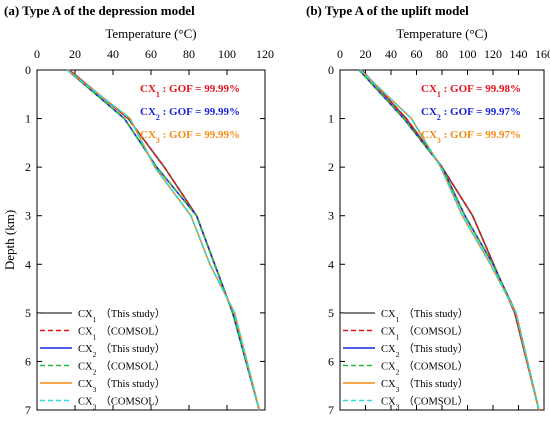 This screenshot has width=550, height=427. I want to click on y-tick-label: 1, so click(331, 119).